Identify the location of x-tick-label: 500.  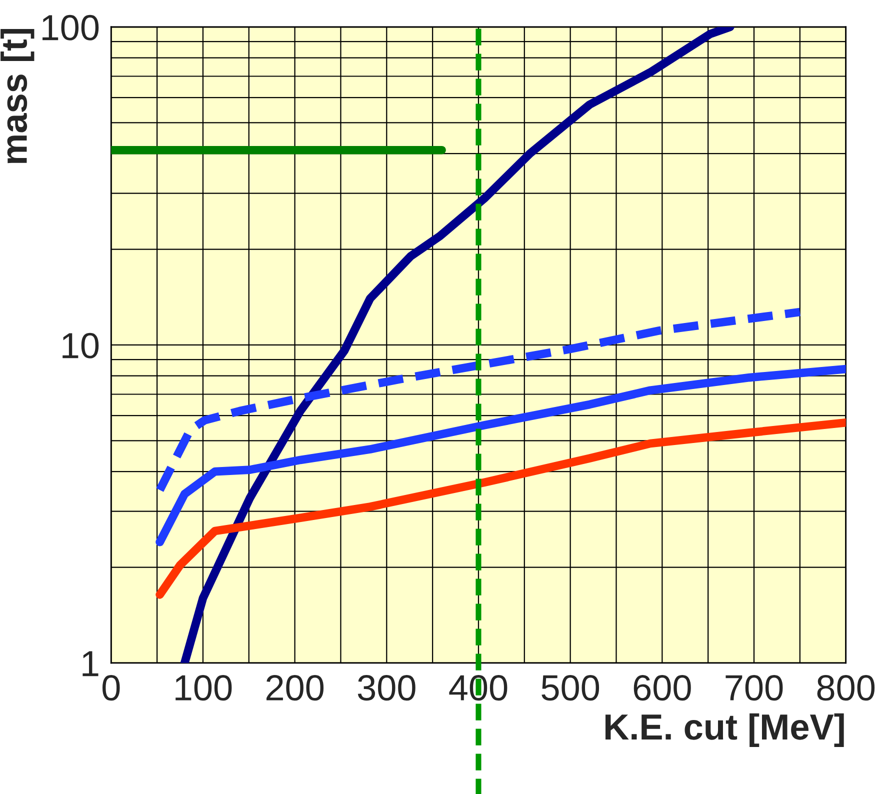
(571, 688).